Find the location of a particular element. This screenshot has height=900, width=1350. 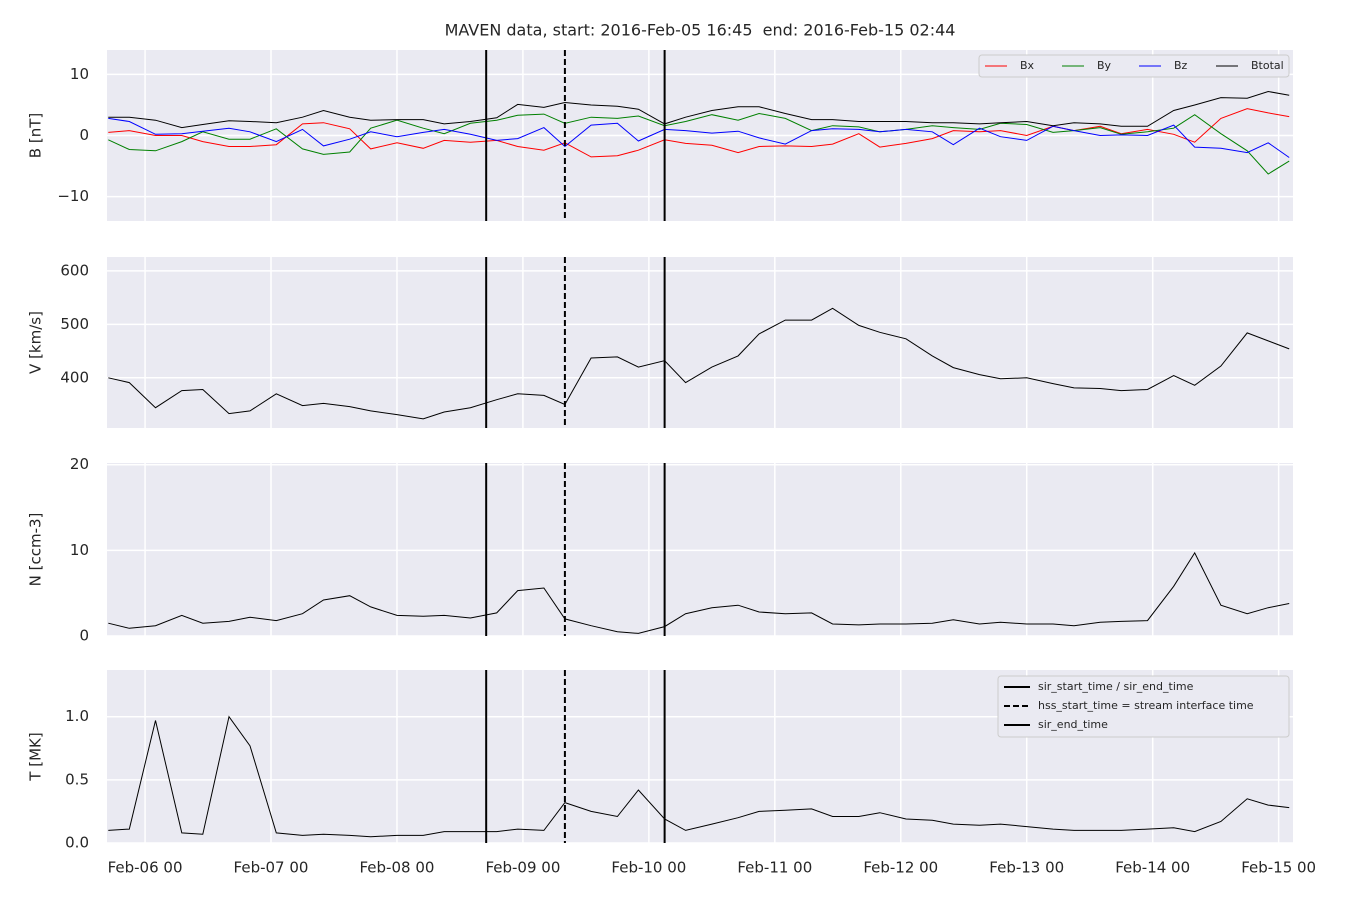

x-tick-label: Feb-06 00 is located at coordinates (145, 868).